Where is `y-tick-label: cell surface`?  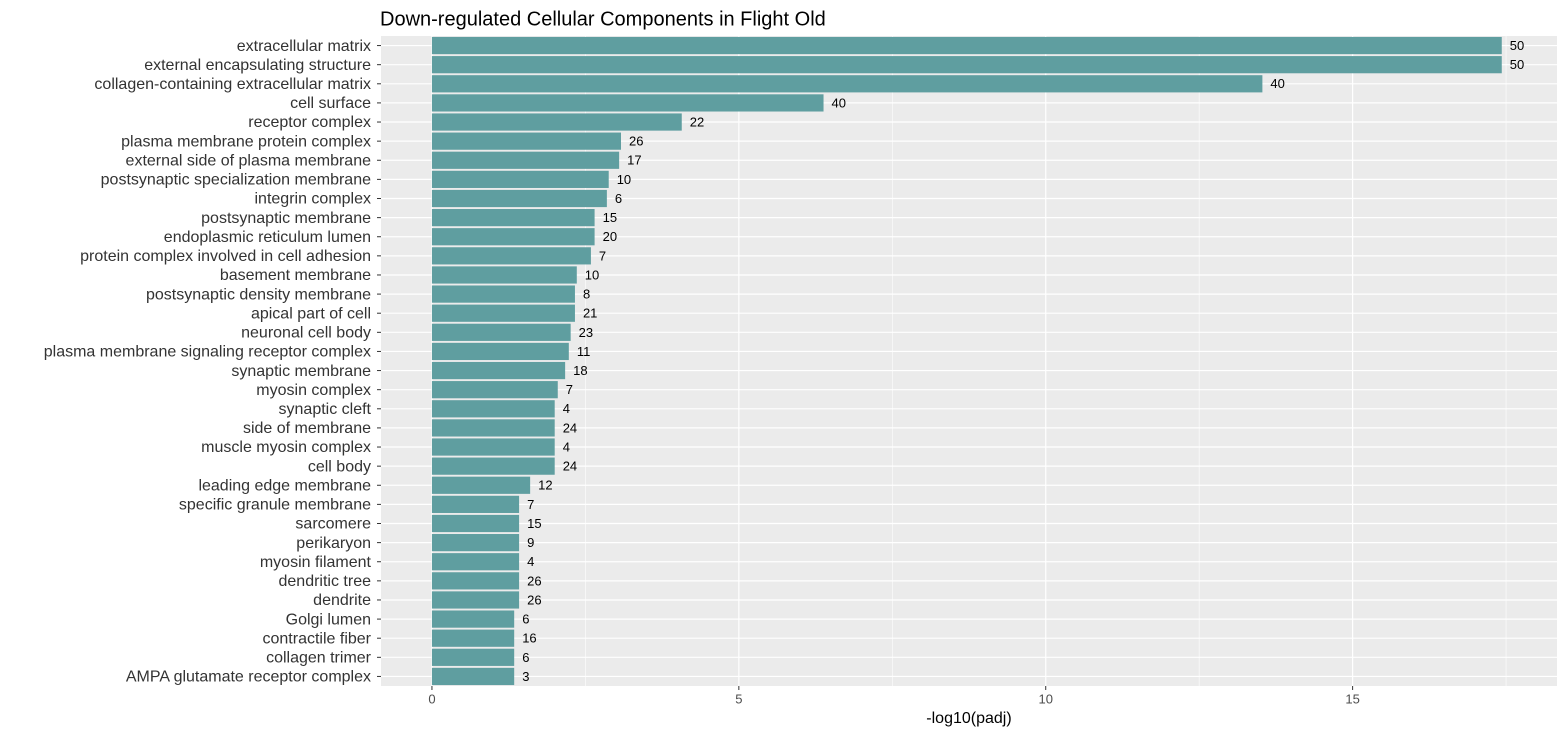
y-tick-label: cell surface is located at coordinates (330, 103).